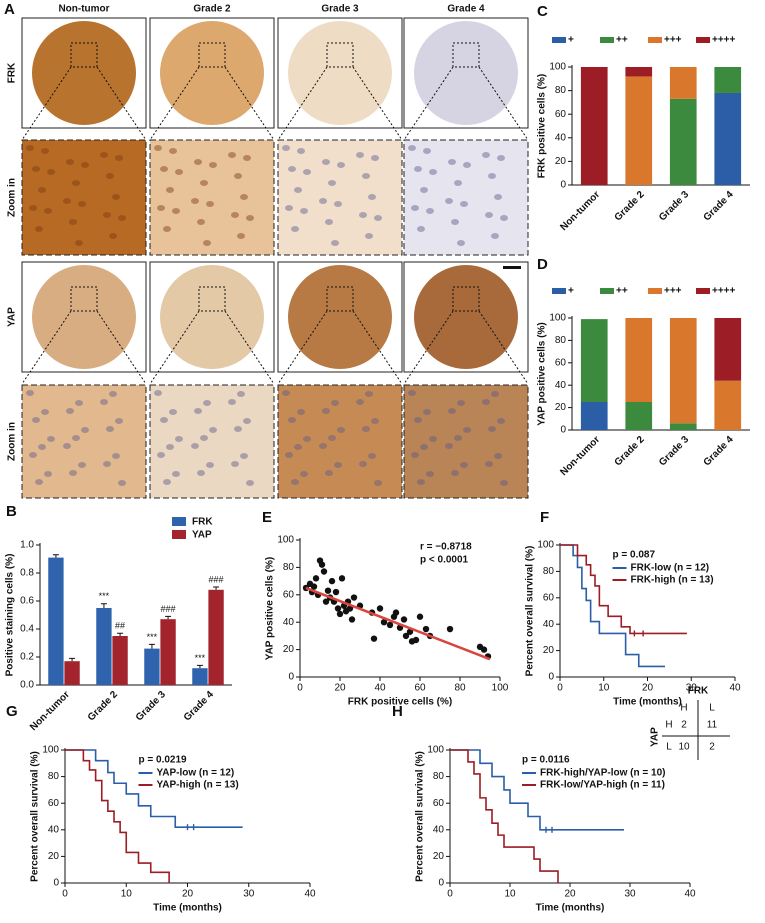  What do you see at coordinates (570, 908) in the screenshot?
I see `x-axis-label: Time (months)` at bounding box center [570, 908].